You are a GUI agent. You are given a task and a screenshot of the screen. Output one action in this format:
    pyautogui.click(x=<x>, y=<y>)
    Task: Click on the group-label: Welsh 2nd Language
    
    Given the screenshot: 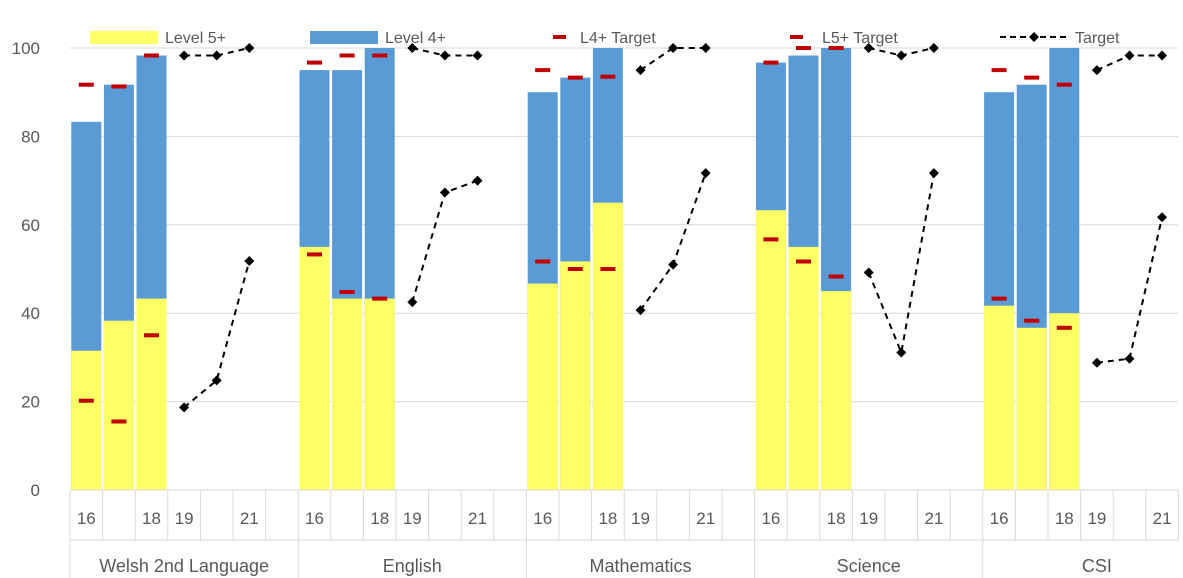 What is the action you would take?
    pyautogui.click(x=184, y=566)
    